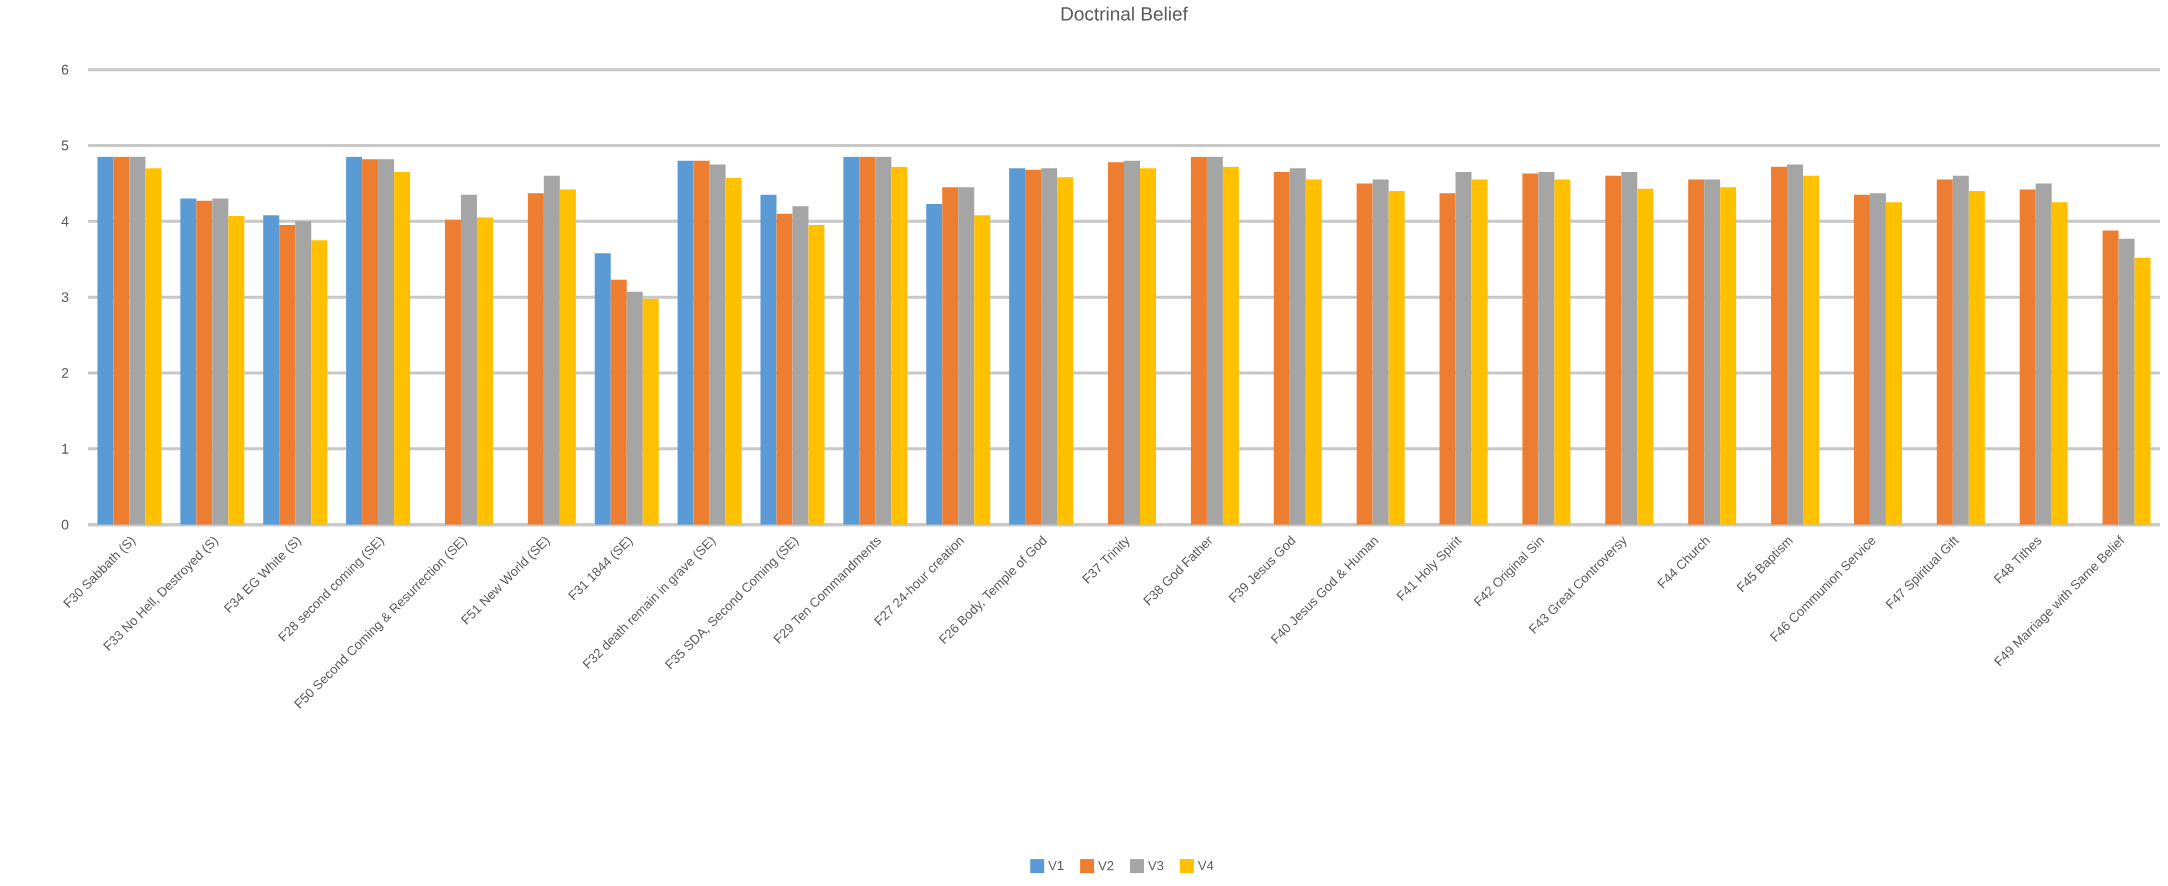  I want to click on y-tick-label: 6, so click(65, 69).